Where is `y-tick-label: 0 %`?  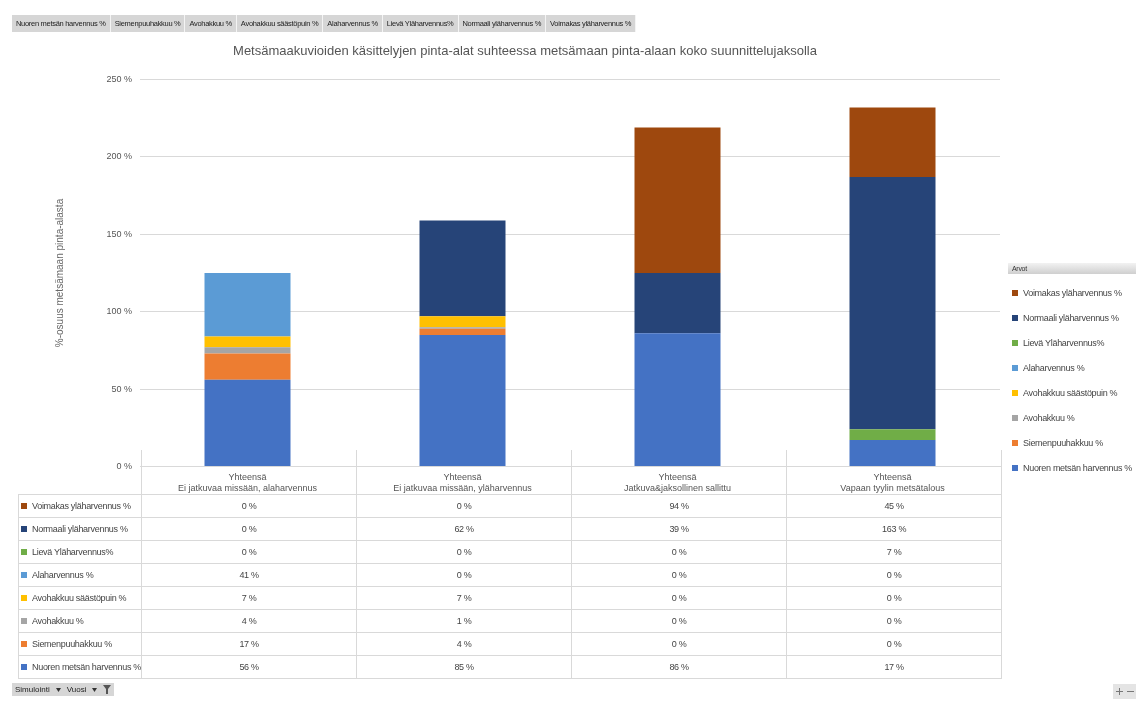
y-tick-label: 0 % is located at coordinates (124, 465).